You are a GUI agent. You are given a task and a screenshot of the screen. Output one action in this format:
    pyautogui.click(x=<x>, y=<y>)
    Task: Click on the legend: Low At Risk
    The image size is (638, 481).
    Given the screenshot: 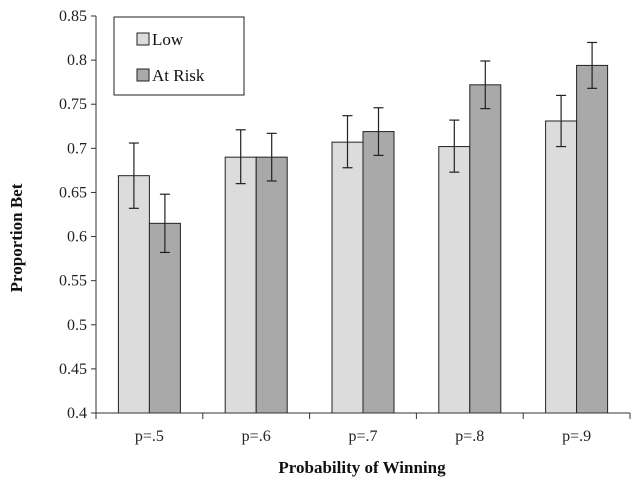 What is the action you would take?
    pyautogui.click(x=179, y=56)
    